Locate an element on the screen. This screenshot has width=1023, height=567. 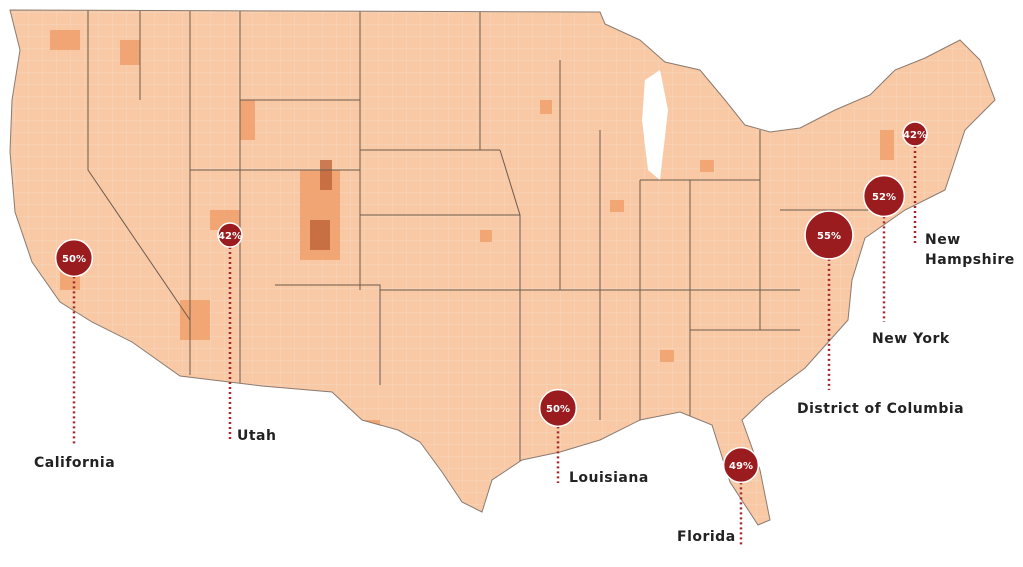
value-label: 49% is located at coordinates (741, 466).